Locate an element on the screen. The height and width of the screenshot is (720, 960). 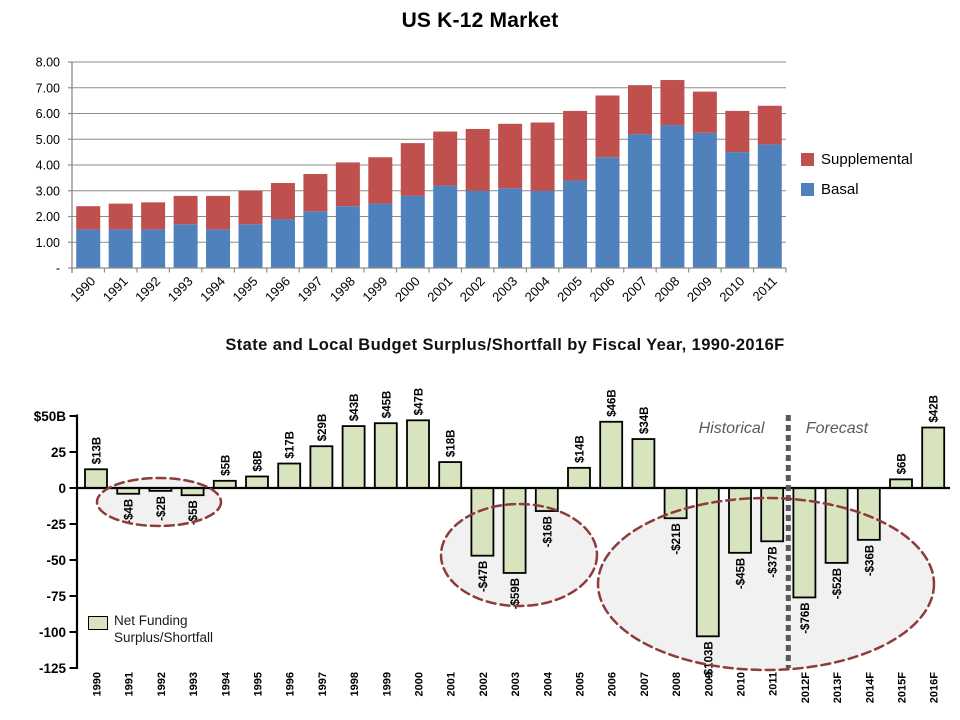
basal-bar-2005 is located at coordinates (575, 224).